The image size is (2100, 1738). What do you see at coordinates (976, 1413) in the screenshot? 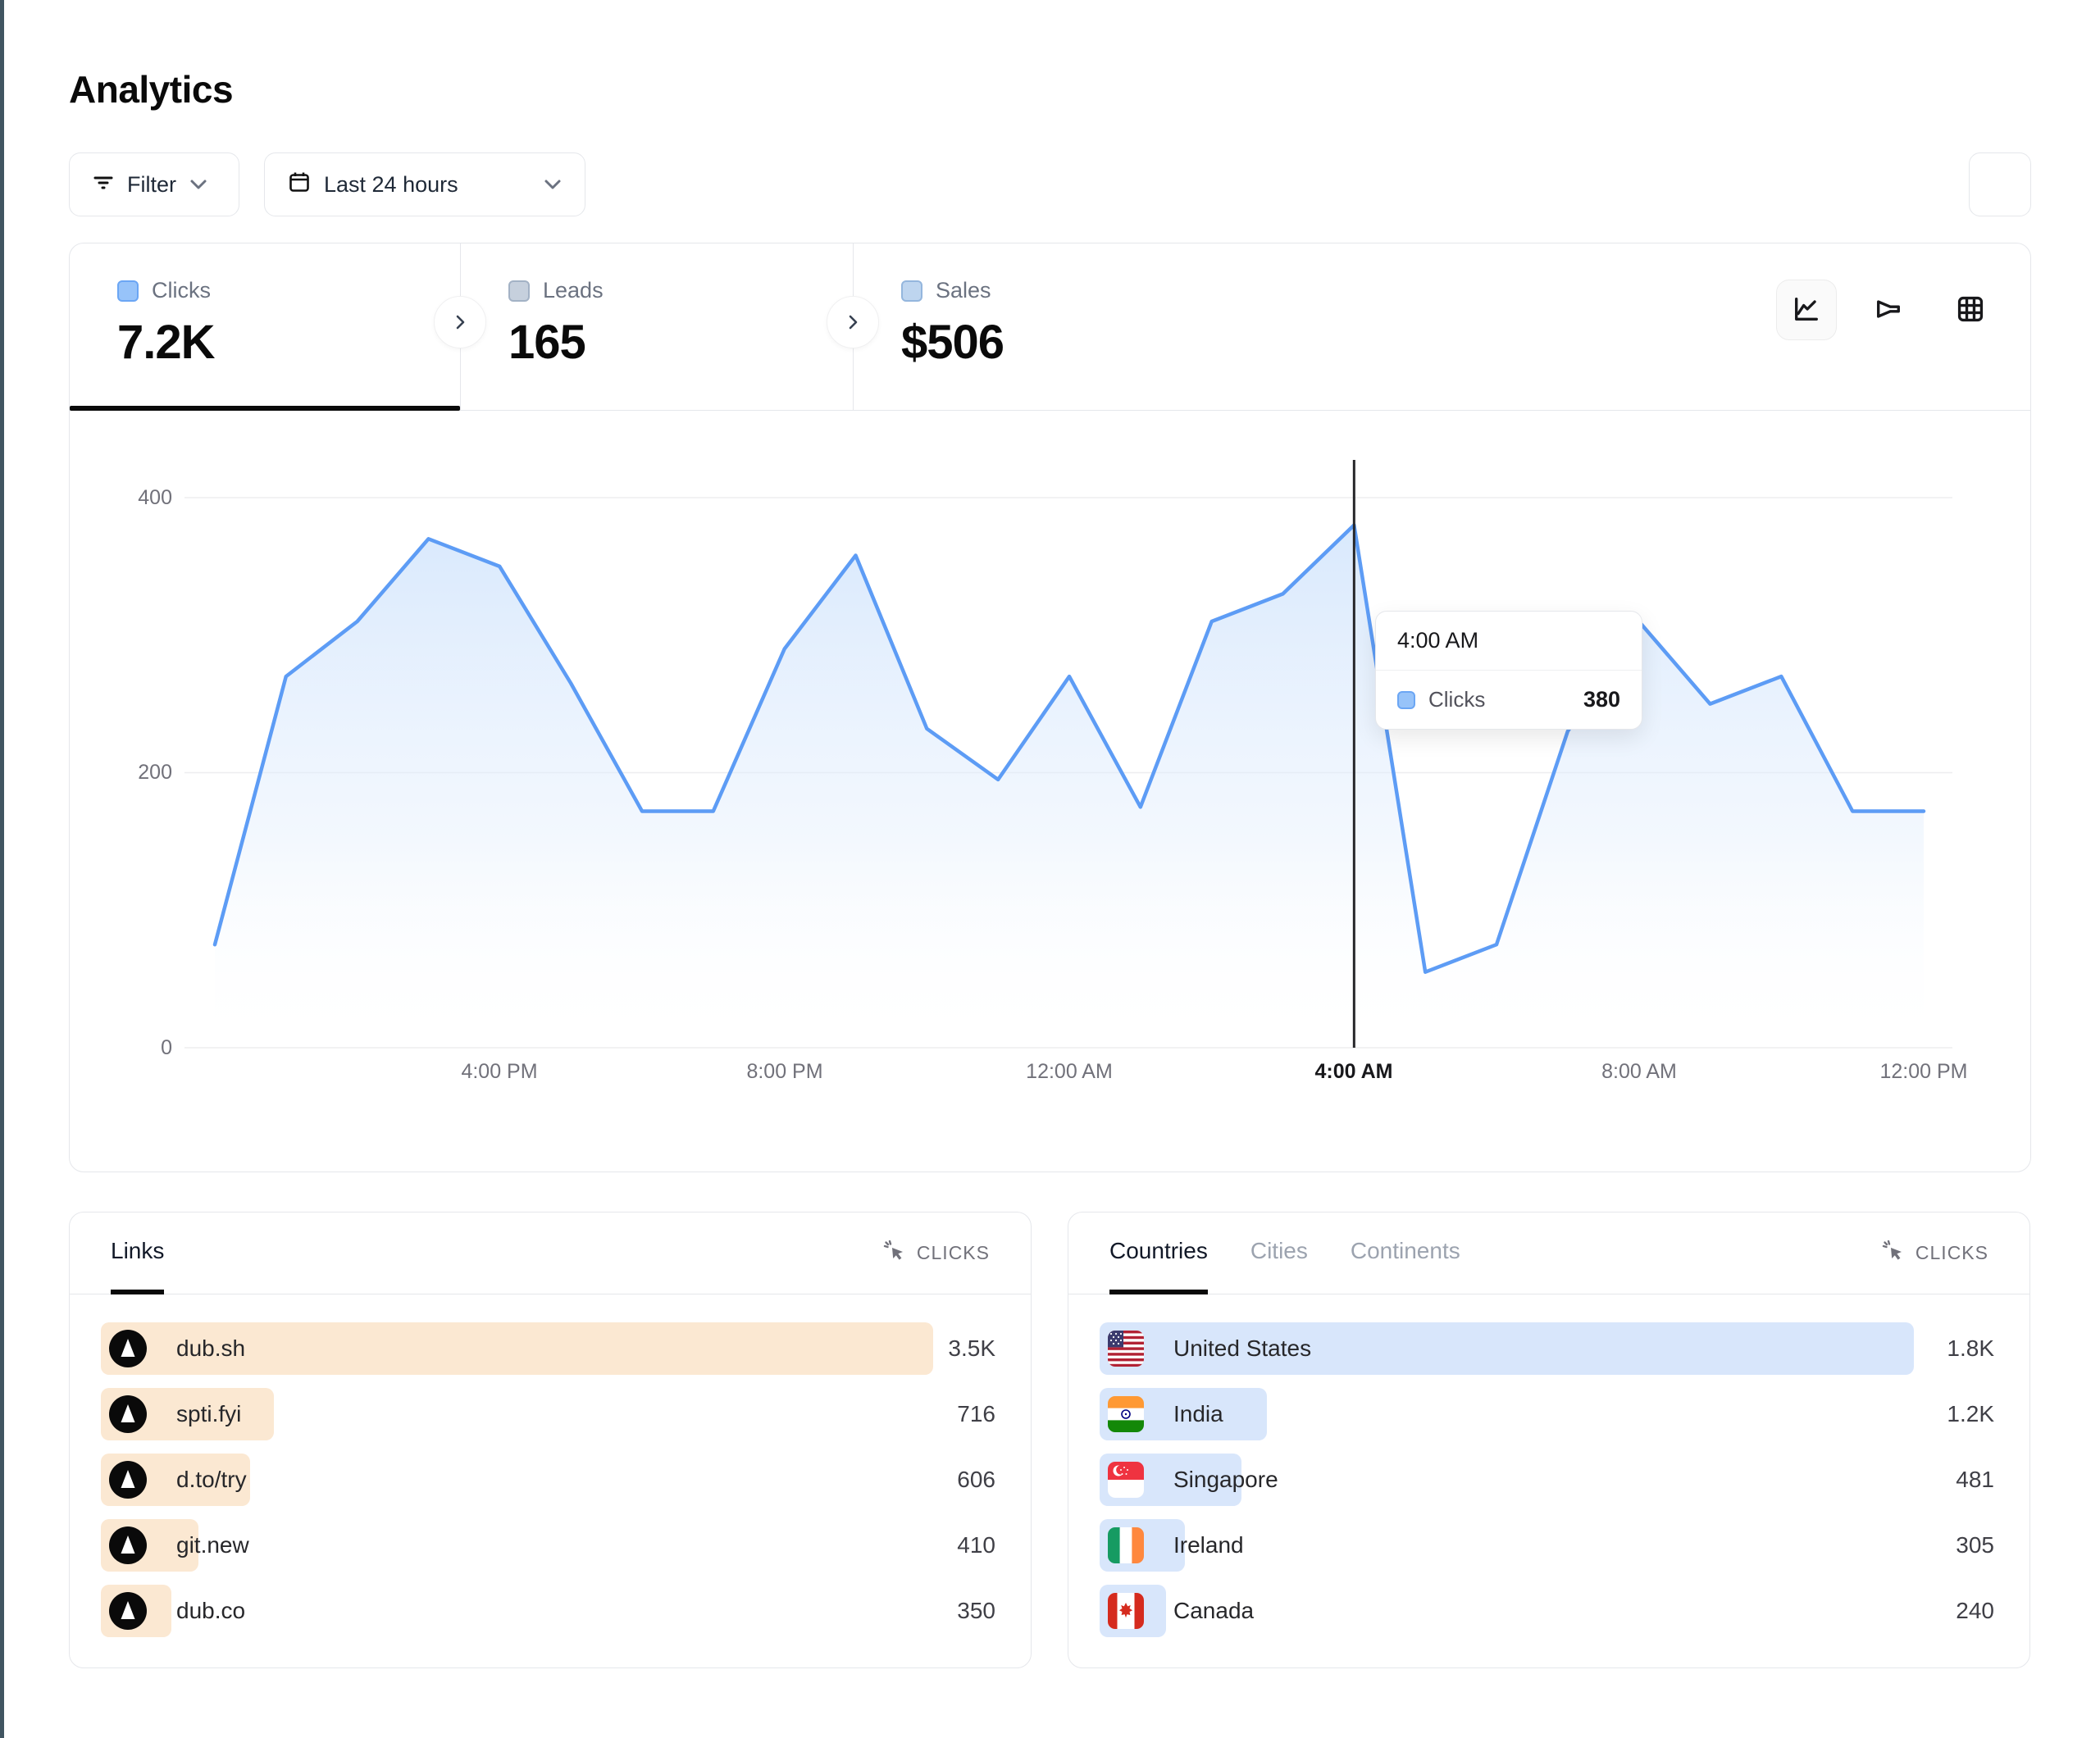
I see `link-clicks-value: 716` at bounding box center [976, 1413].